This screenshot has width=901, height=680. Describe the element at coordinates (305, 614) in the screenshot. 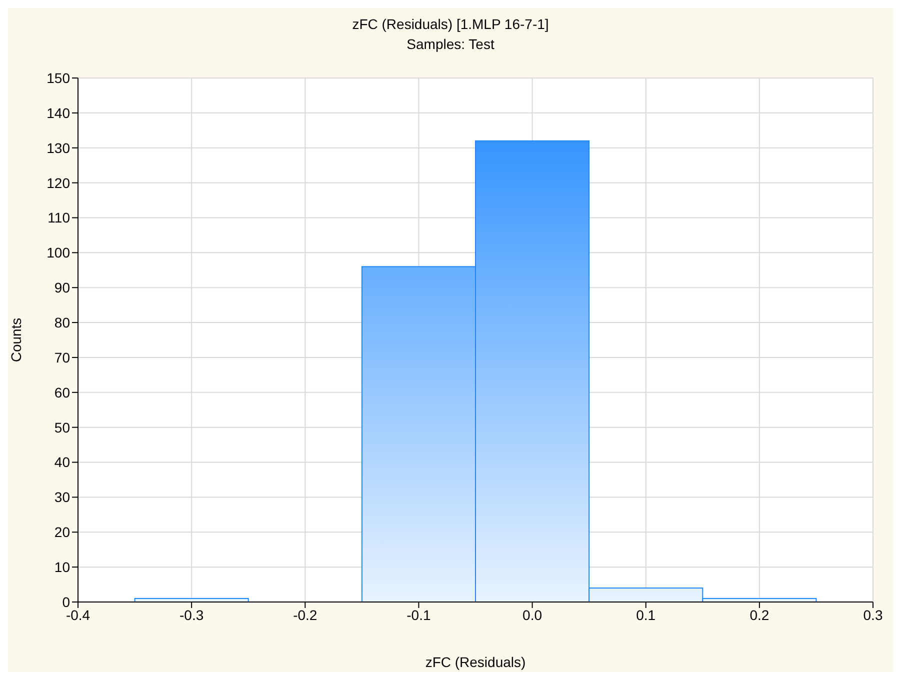

I see `x-tick-label: -0.2` at that location.